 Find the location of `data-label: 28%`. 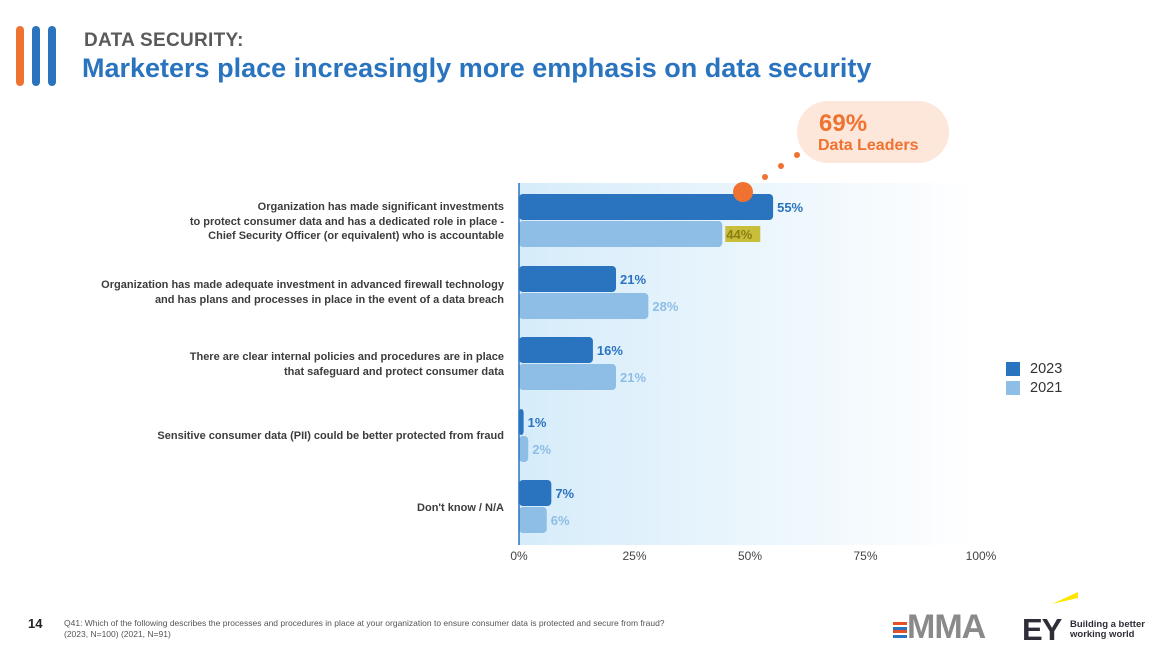

data-label: 28% is located at coordinates (665, 306).